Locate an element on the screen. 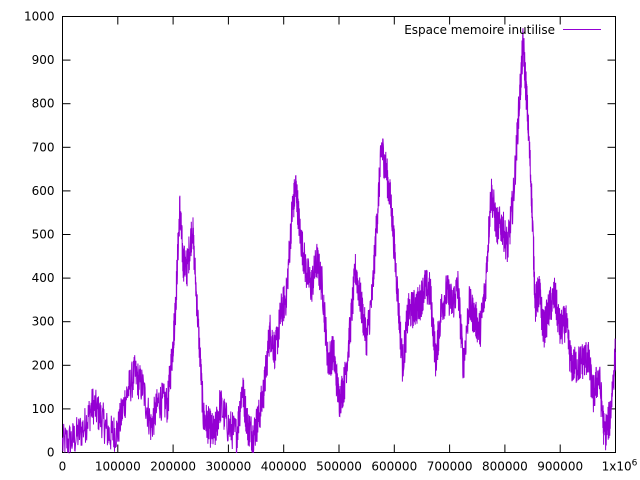  x-tick-label: 1x10⁶ is located at coordinates (620, 466).